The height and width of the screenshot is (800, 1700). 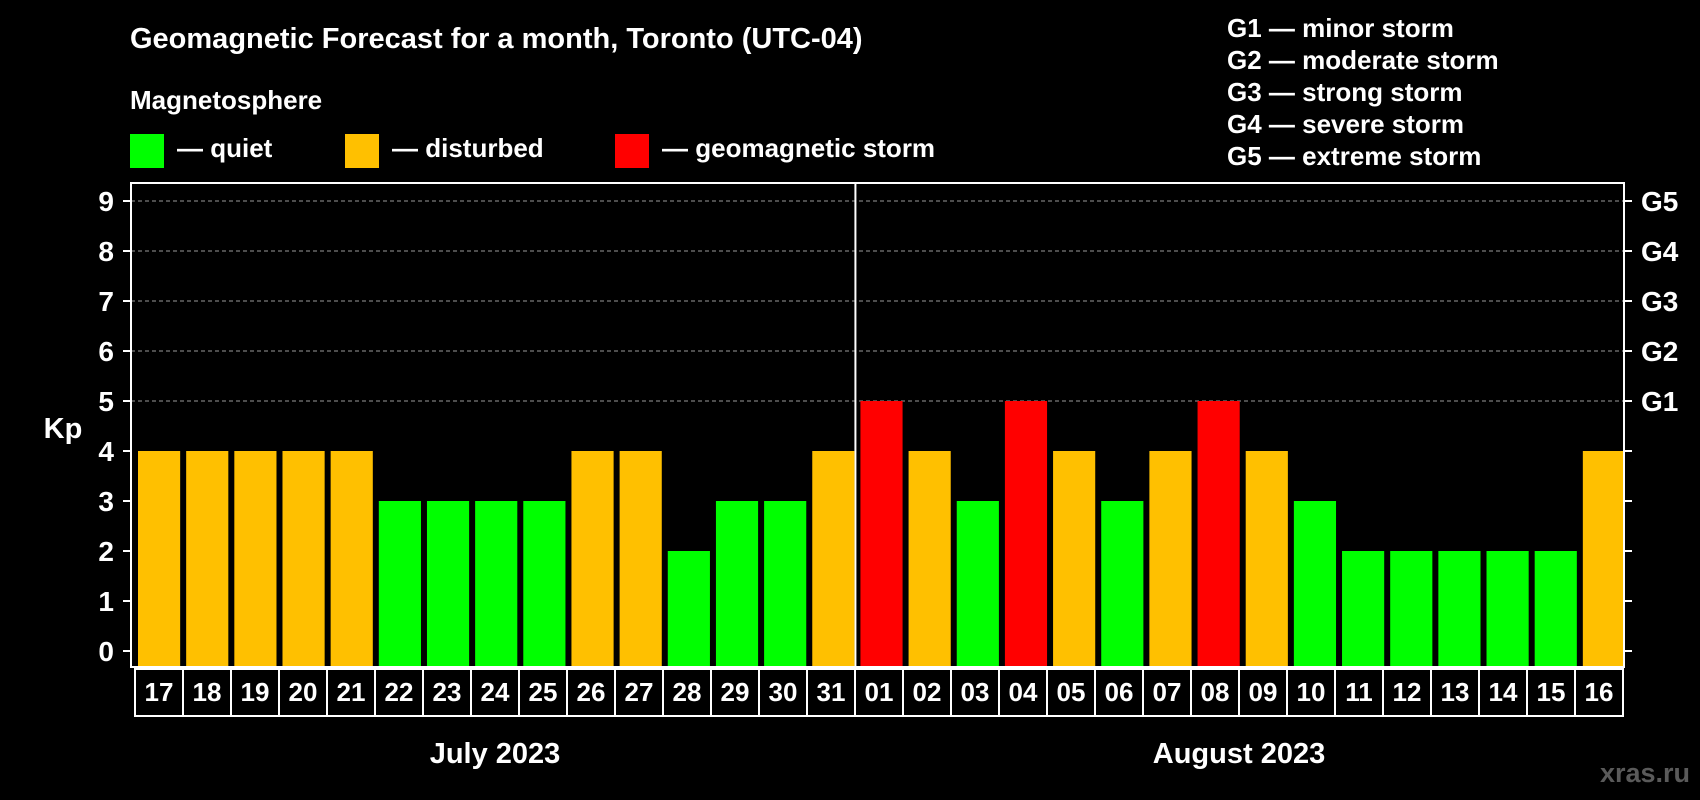 I want to click on day-label-18-1: 18, so click(x=207, y=692).